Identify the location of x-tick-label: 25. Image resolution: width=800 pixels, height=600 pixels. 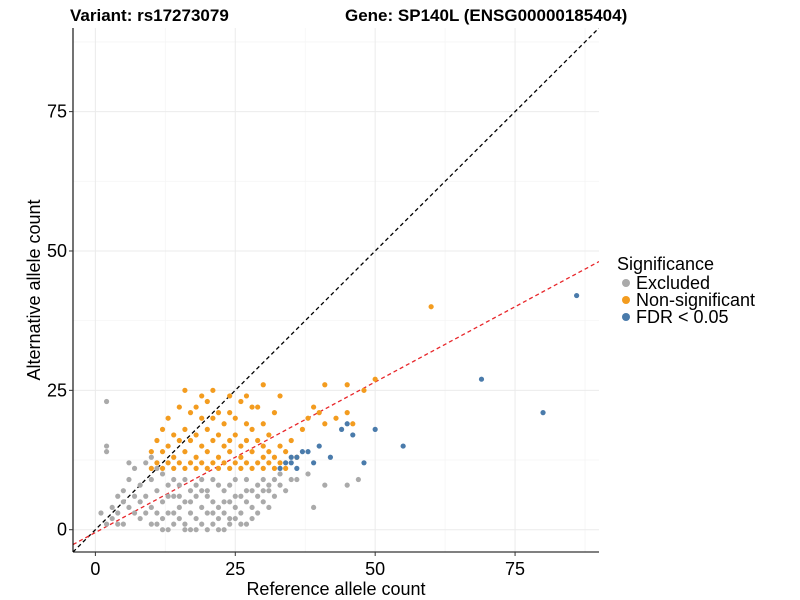
(235, 569).